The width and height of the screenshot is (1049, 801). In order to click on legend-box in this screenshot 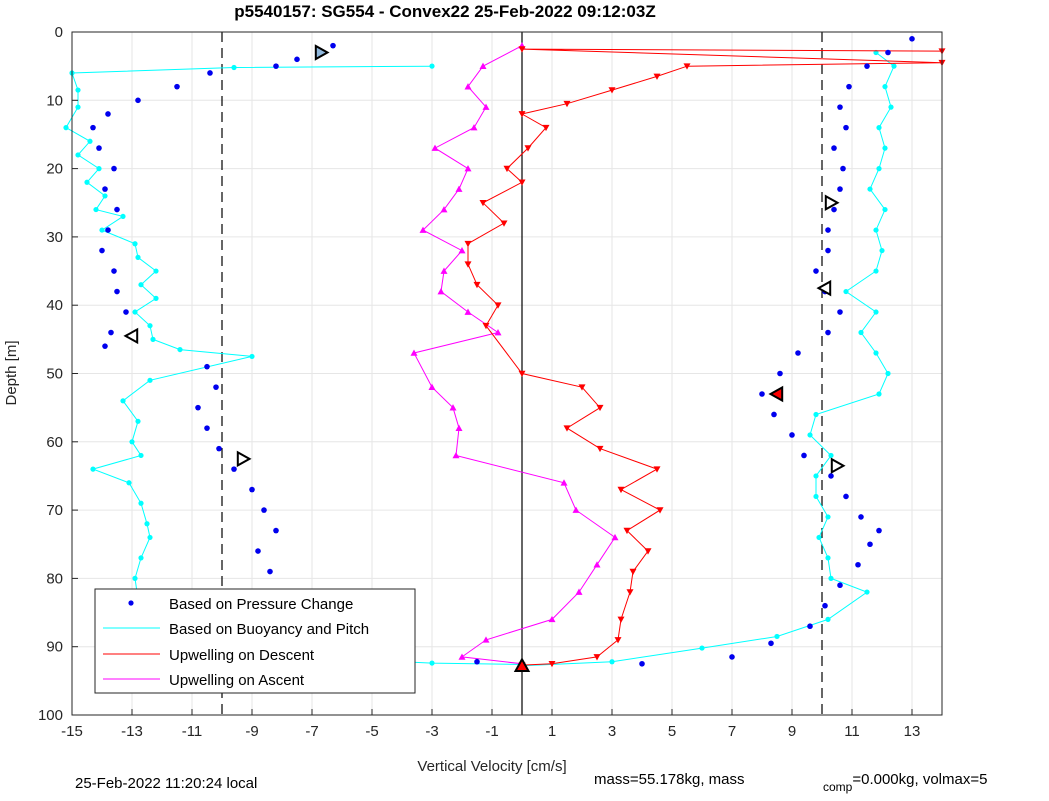, I will do `click(255, 641)`.